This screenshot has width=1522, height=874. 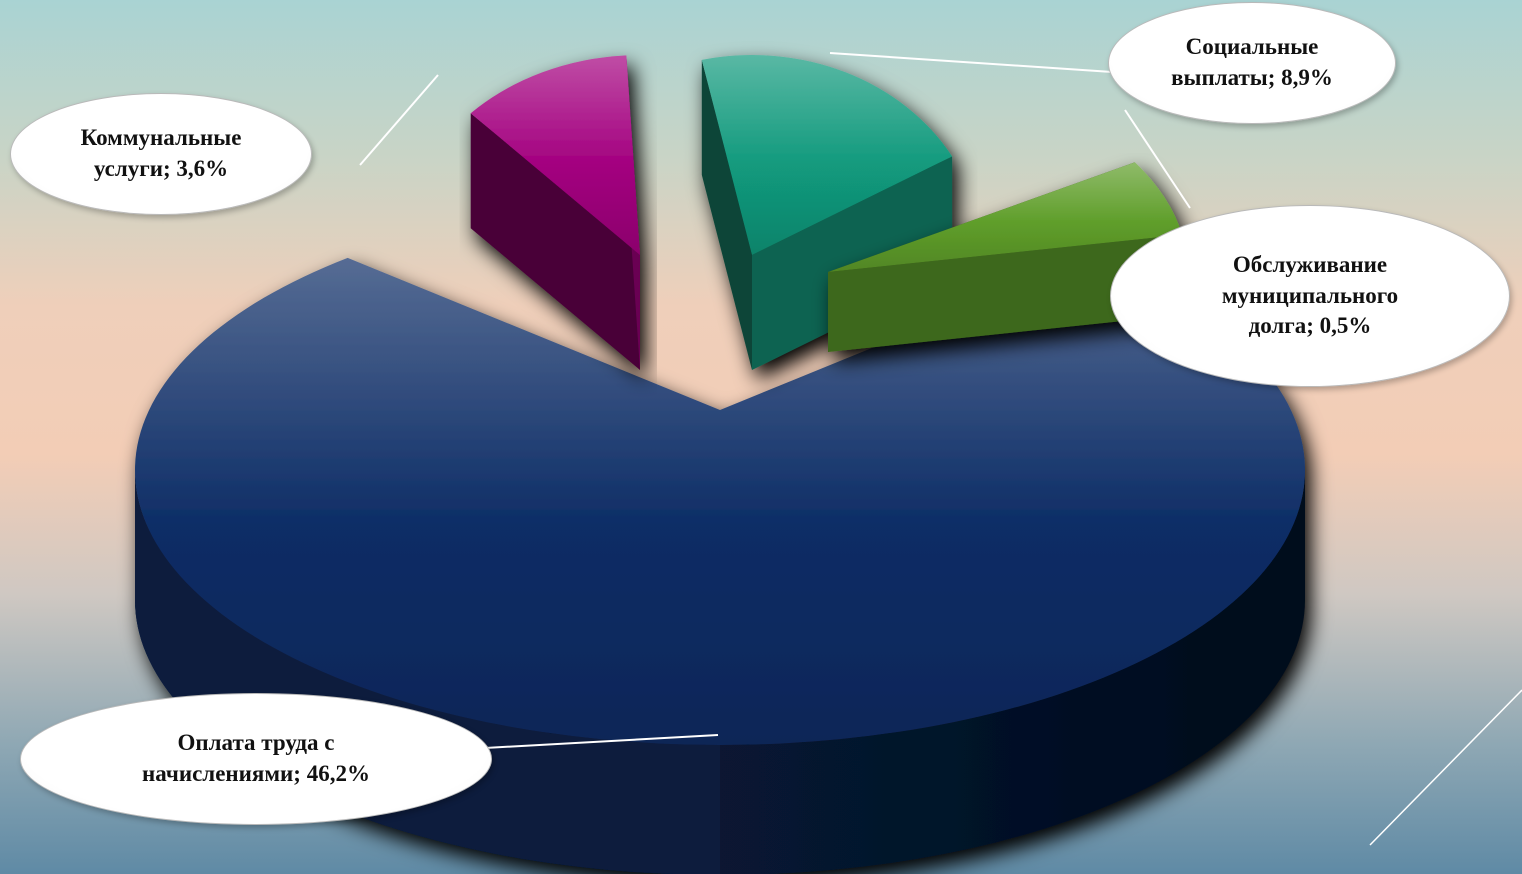 I want to click on slice-communal, so click(x=555, y=213).